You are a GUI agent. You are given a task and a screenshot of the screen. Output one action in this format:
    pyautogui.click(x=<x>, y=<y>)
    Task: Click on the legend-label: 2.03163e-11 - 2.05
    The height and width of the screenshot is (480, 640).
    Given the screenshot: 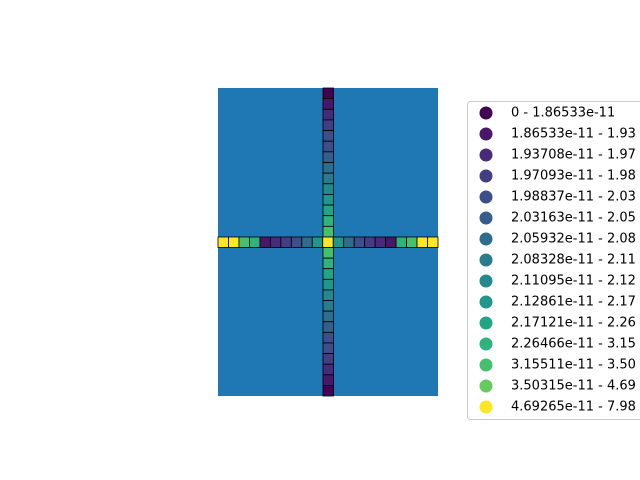 What is the action you would take?
    pyautogui.click(x=573, y=218)
    